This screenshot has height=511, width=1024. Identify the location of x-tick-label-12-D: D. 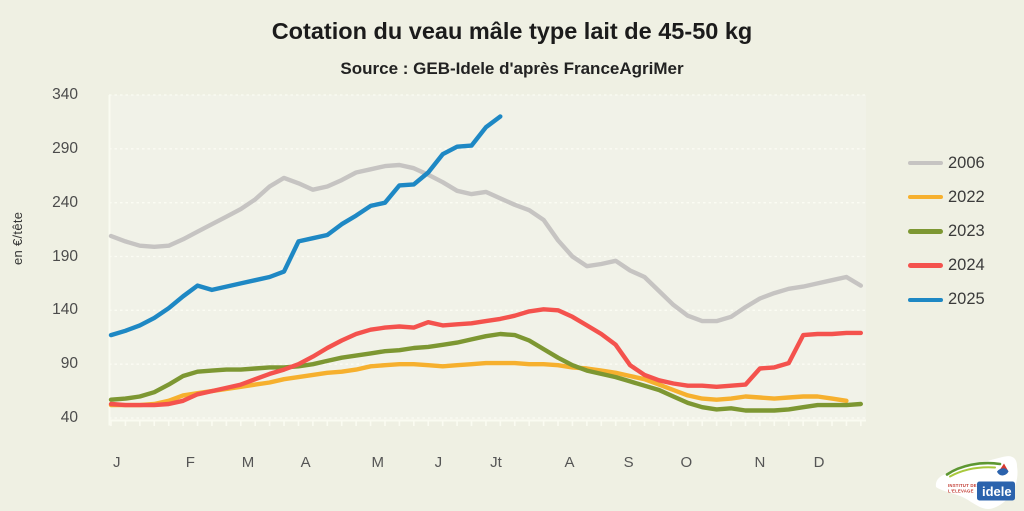
(819, 462).